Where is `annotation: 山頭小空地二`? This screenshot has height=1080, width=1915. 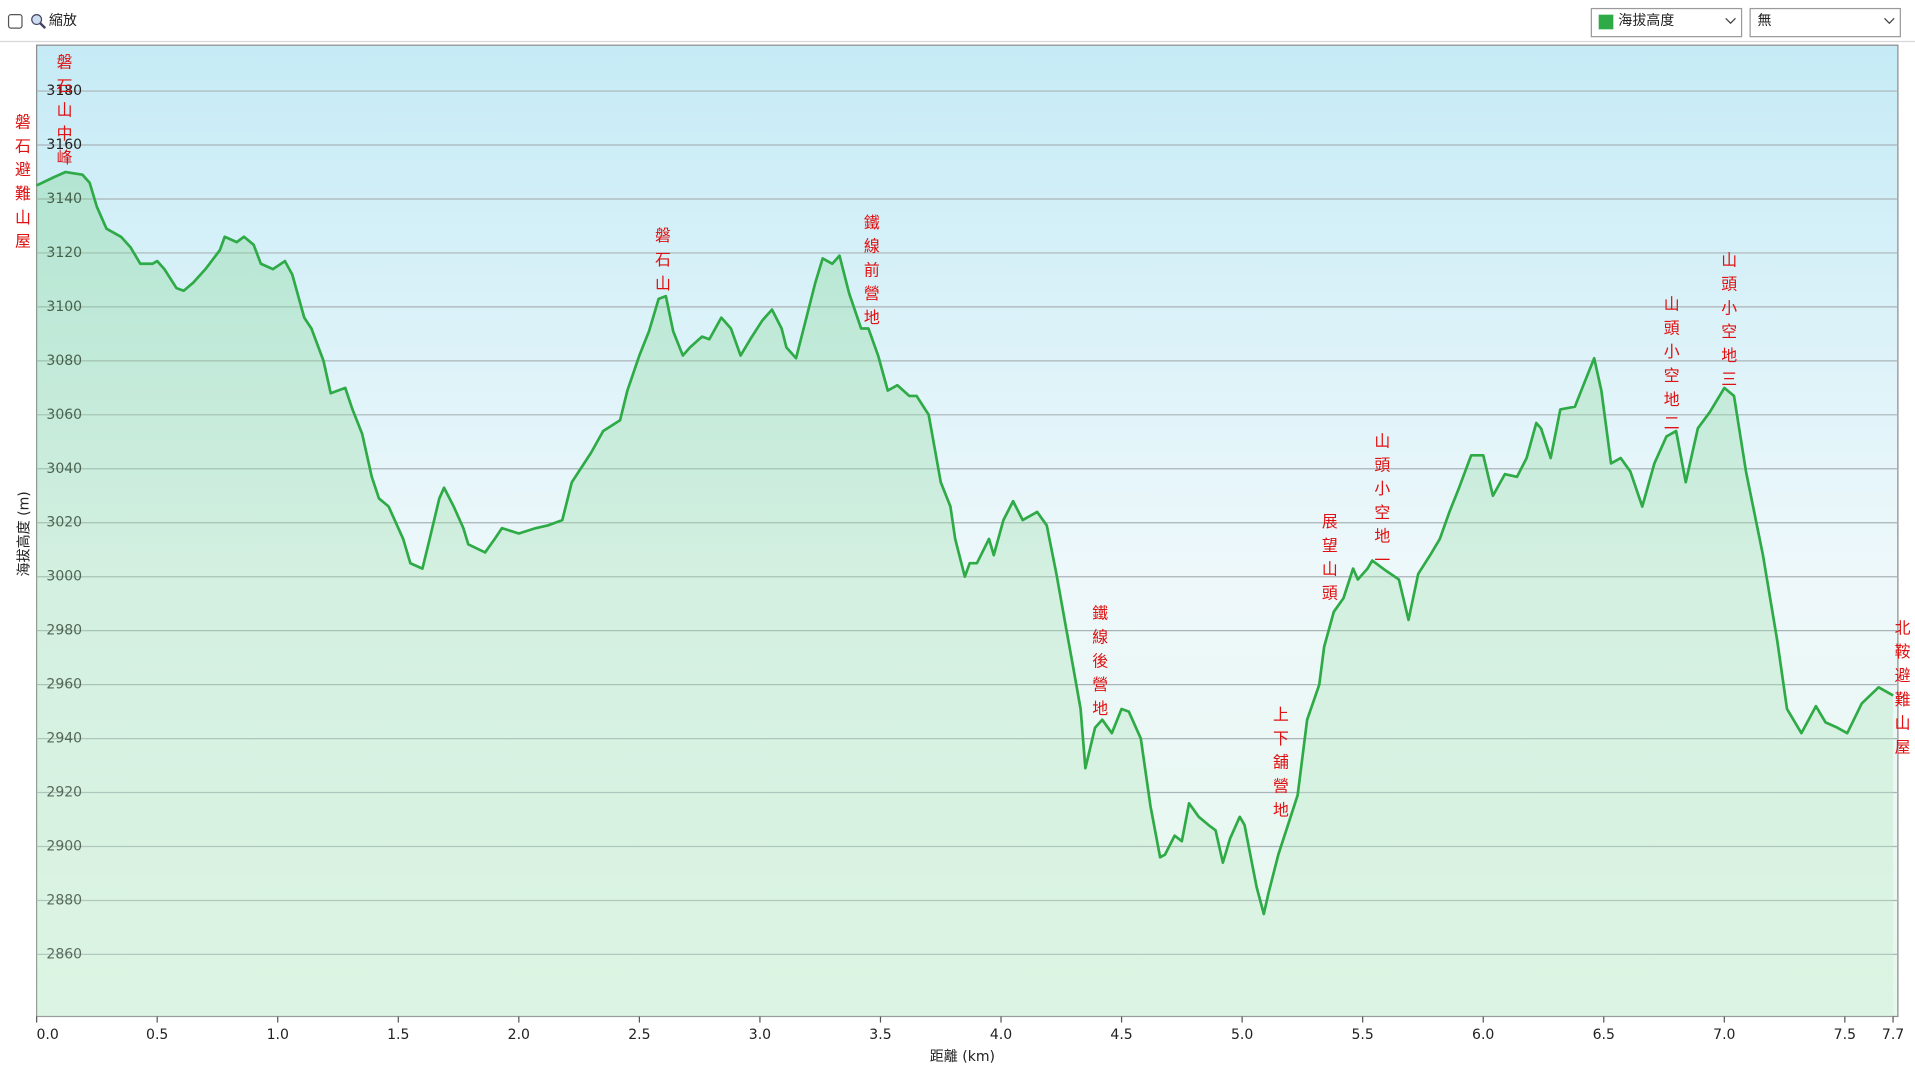
annotation: 山頭小空地二 is located at coordinates (1670, 367).